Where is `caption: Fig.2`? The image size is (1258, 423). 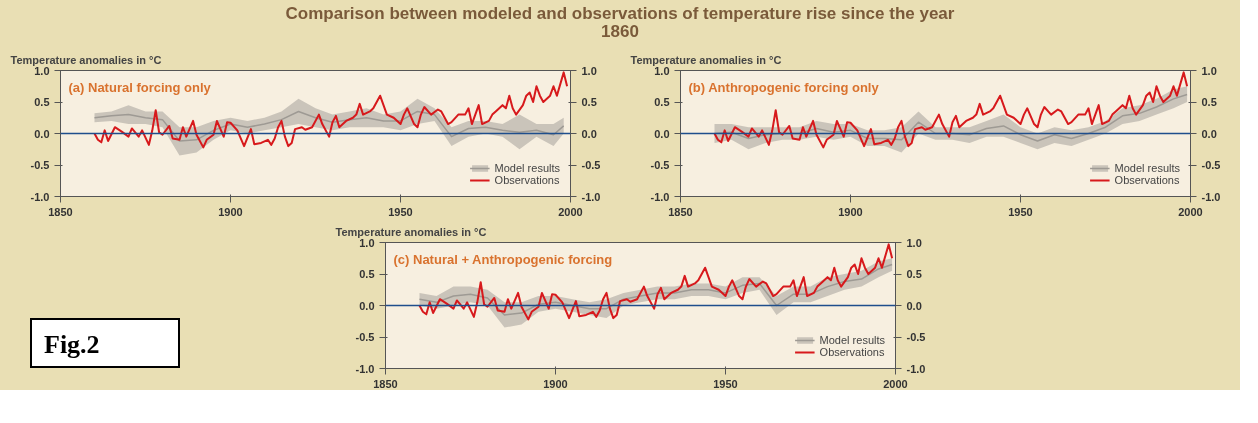 caption: Fig.2 is located at coordinates (72, 345).